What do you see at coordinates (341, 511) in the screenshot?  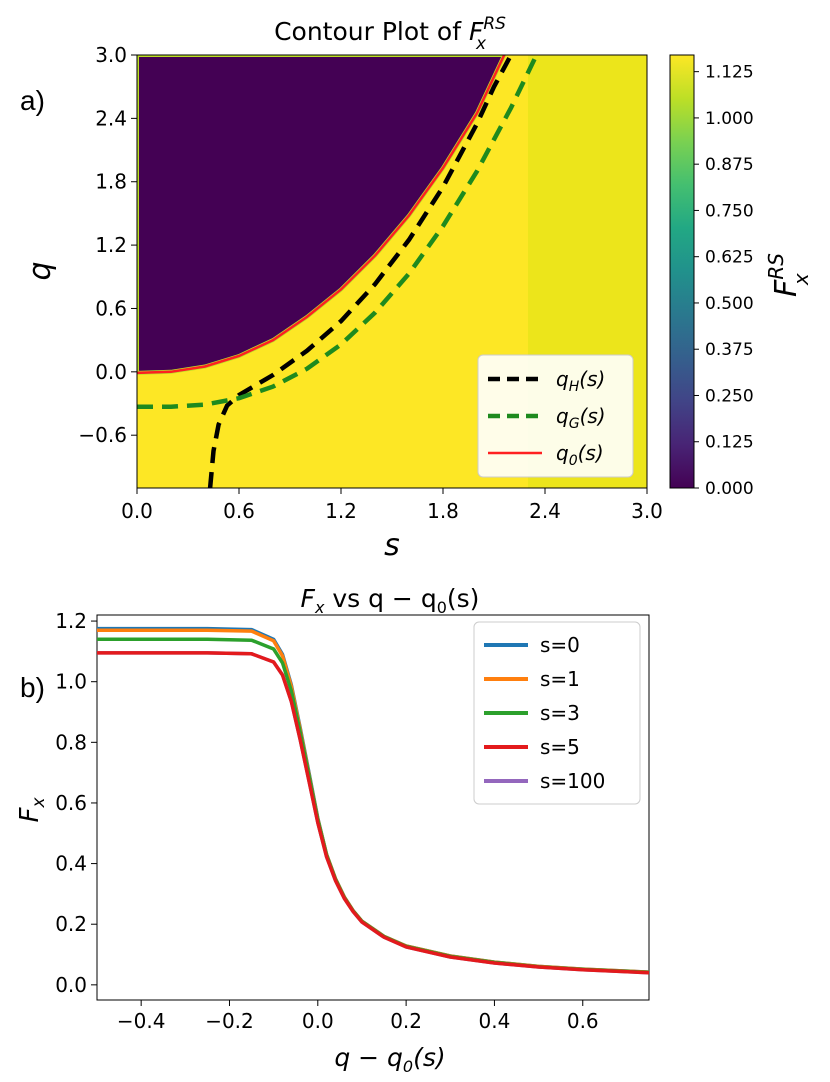 I see `x-tick-label: 1.2` at bounding box center [341, 511].